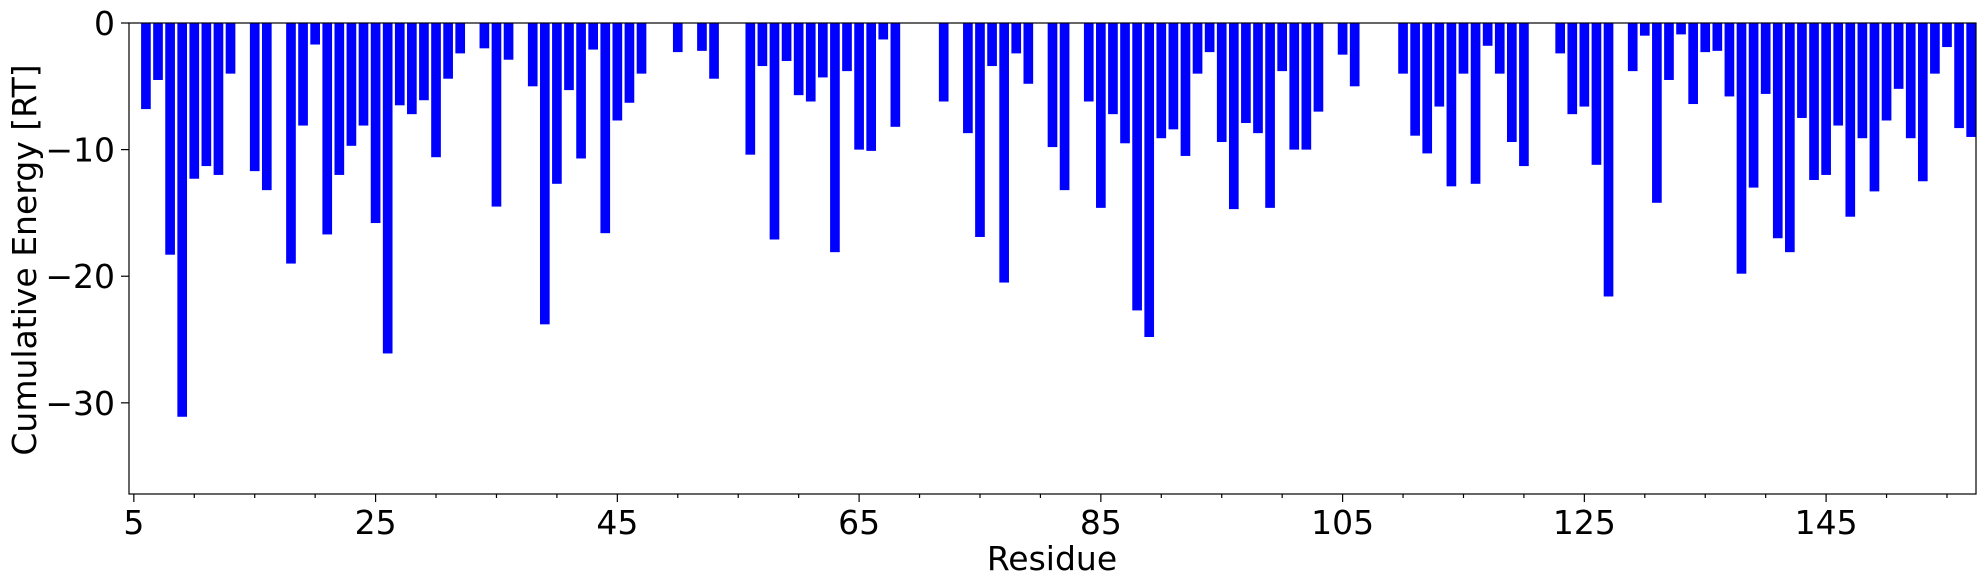 The width and height of the screenshot is (1986, 586). Describe the element at coordinates (617, 522) in the screenshot. I see `x-tick-label: 45` at that location.